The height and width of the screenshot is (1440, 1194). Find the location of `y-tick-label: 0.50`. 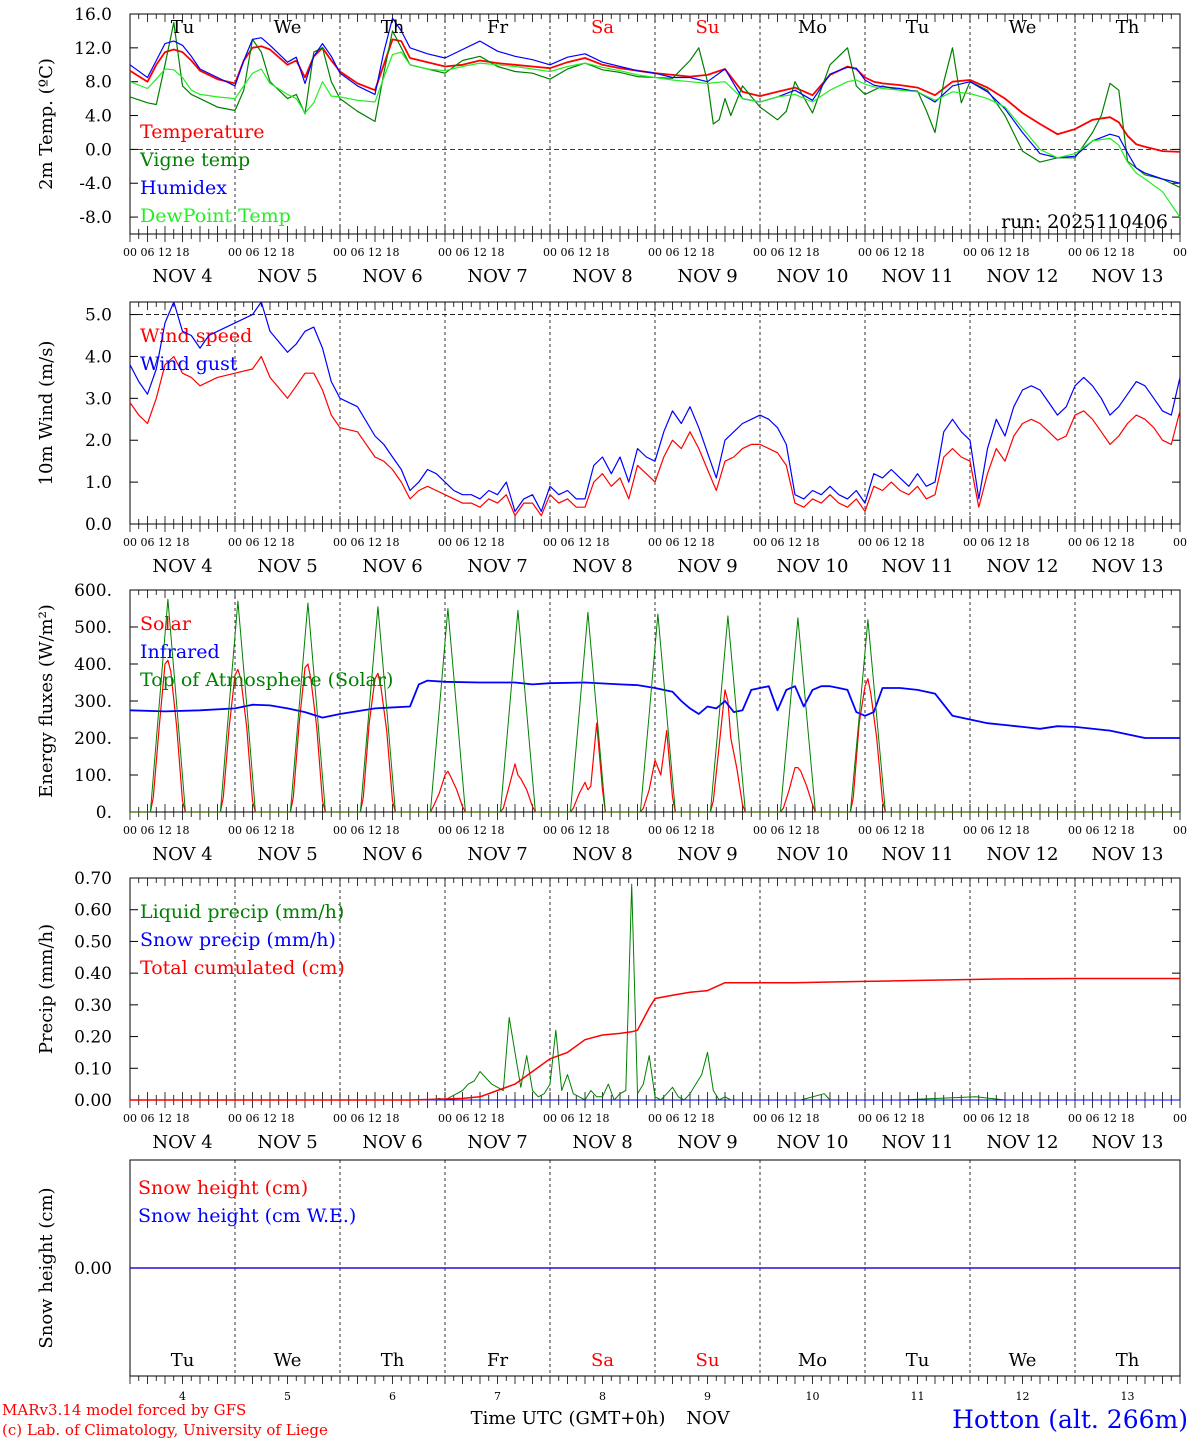

y-tick-label: 0.50 is located at coordinates (93, 942).